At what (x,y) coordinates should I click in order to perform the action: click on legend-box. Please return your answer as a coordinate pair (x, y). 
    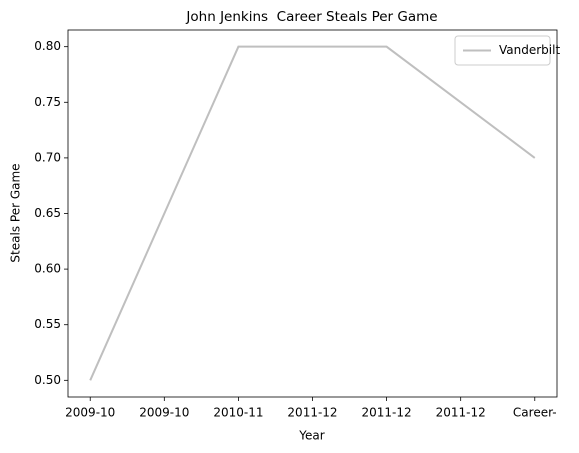
    Looking at the image, I should click on (502, 50).